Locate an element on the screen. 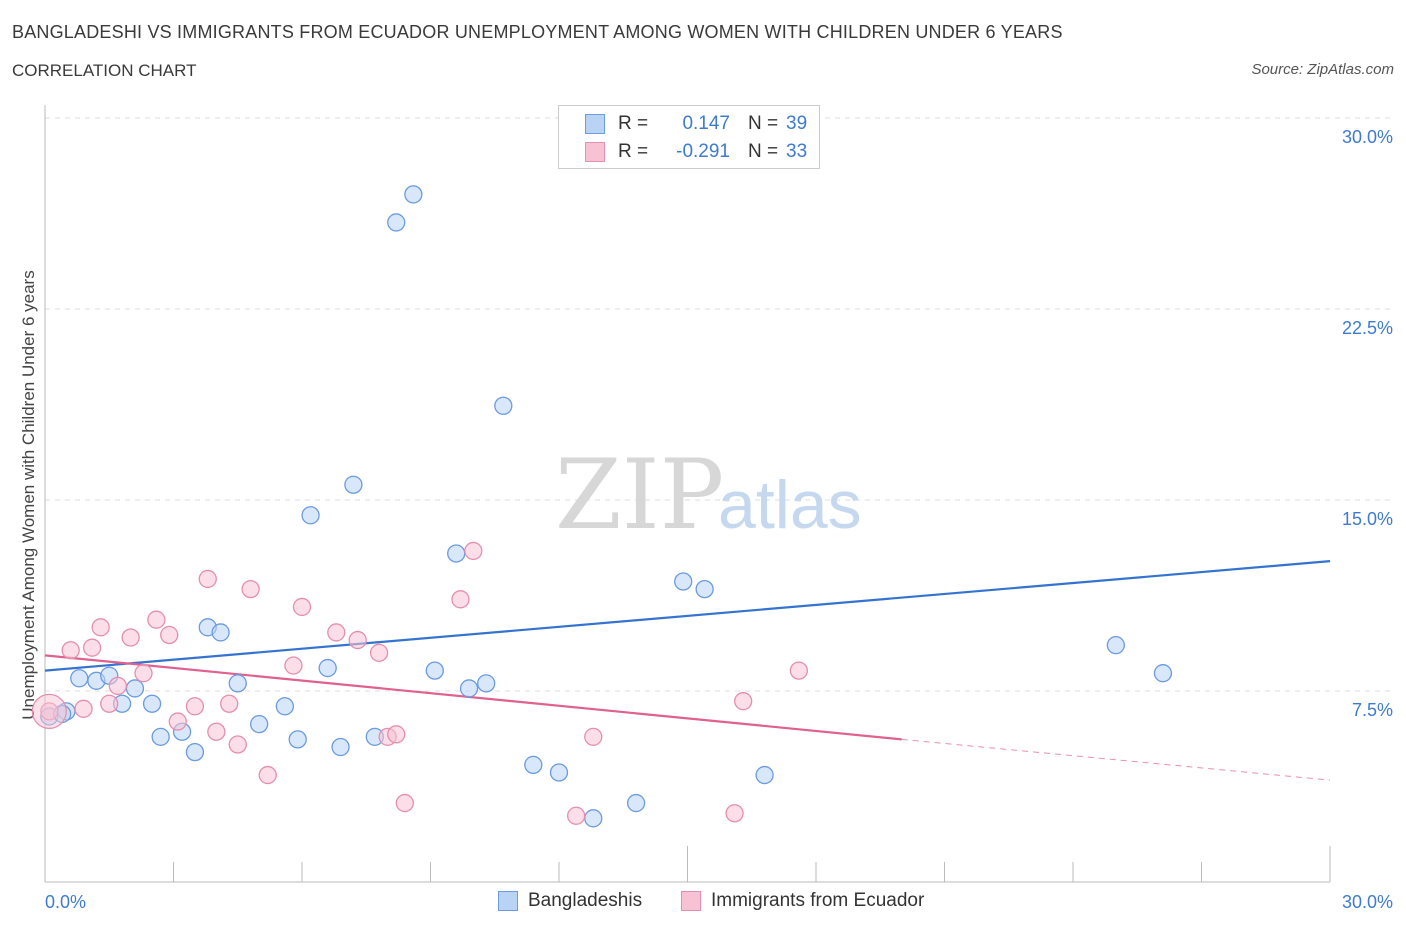 This screenshot has height=930, width=1406. legend-row-bangladeshis: R = 0.147 N = 39 is located at coordinates (696, 124).